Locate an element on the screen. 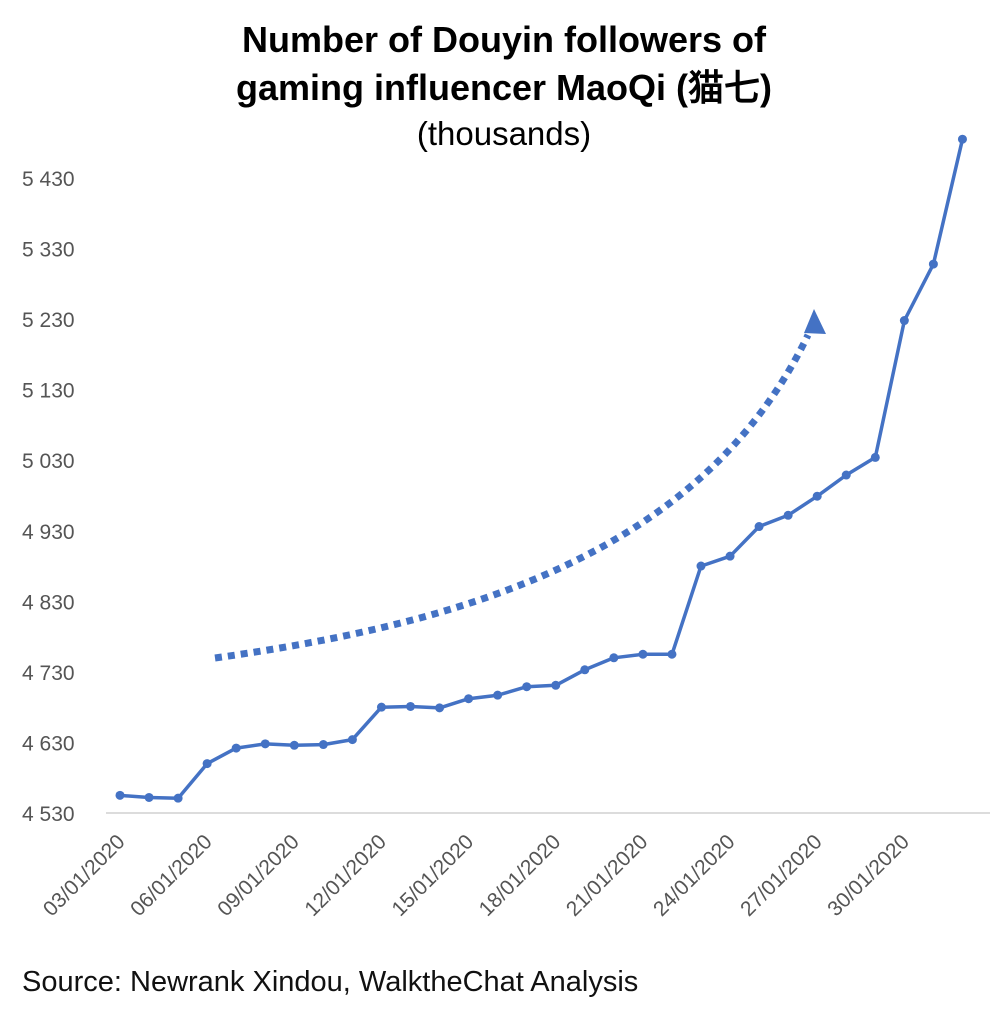  x-tick-label: 18/01/2020 is located at coordinates (520, 875).